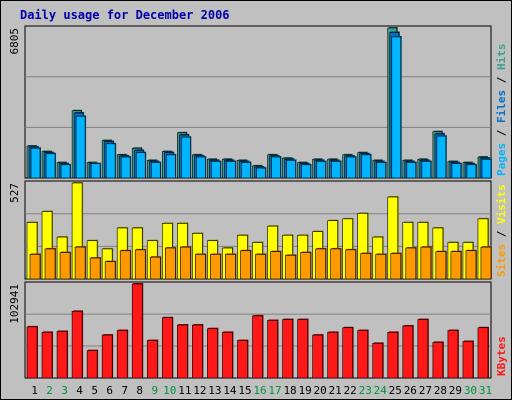 This screenshot has width=512, height=400. I want to click on legend-entry-0: Sites, so click(501, 260).